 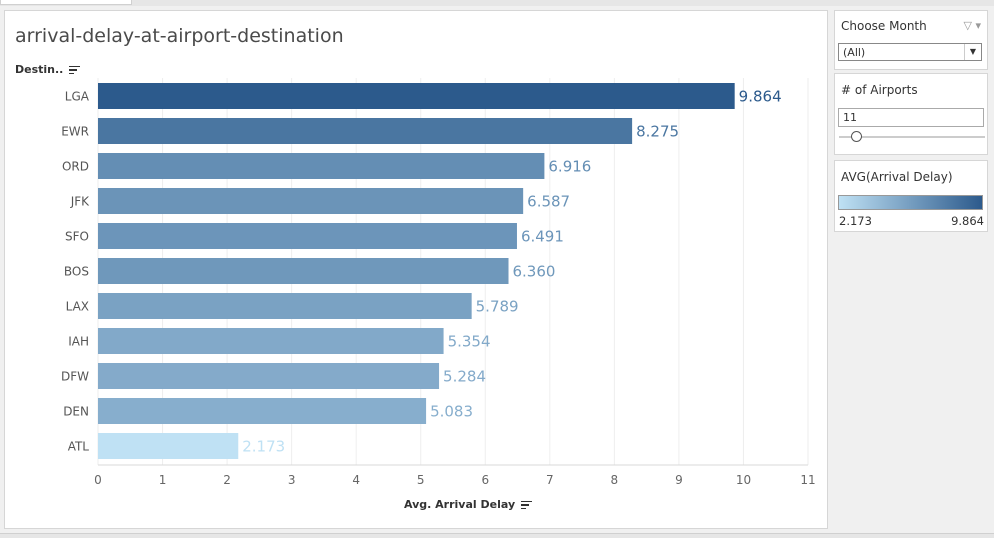 I want to click on month-filter-title: Choose Month, so click(x=884, y=26).